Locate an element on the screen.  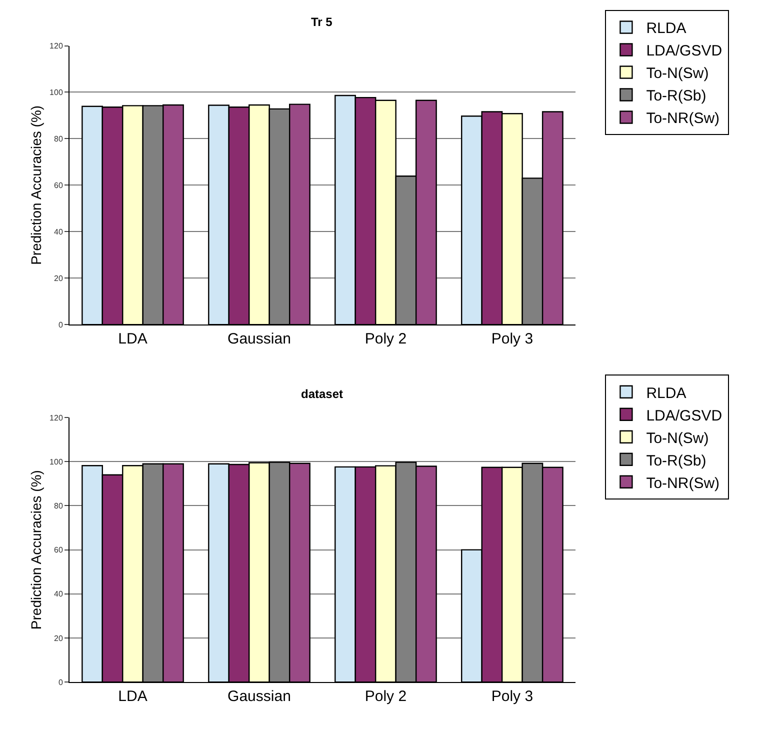
chart-title: Tr 5 is located at coordinates (322, 22).